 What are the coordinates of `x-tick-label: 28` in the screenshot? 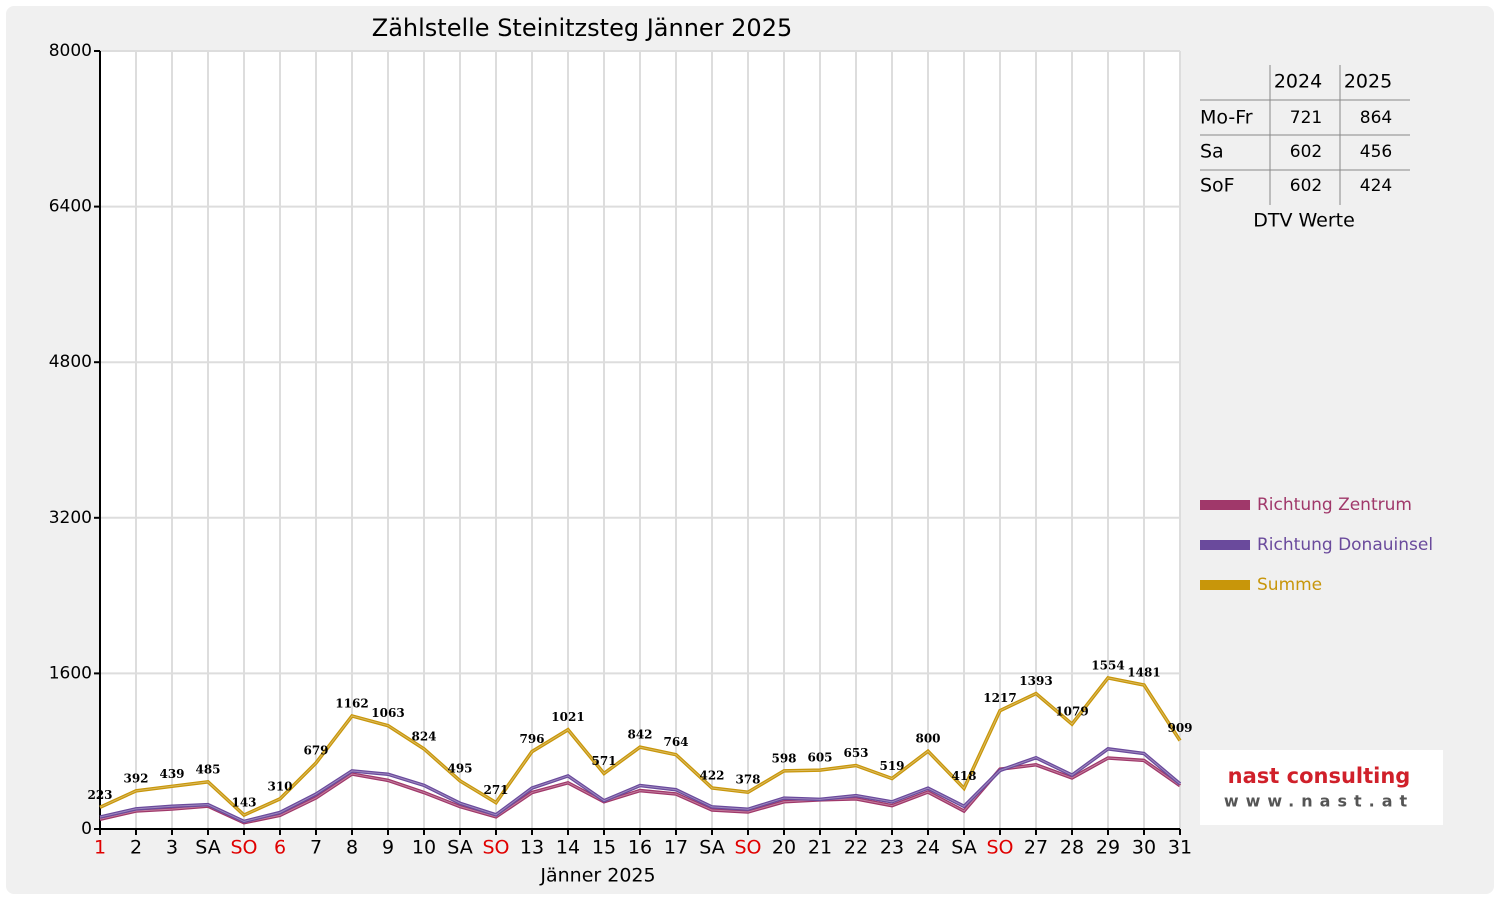 It's located at (1072, 848).